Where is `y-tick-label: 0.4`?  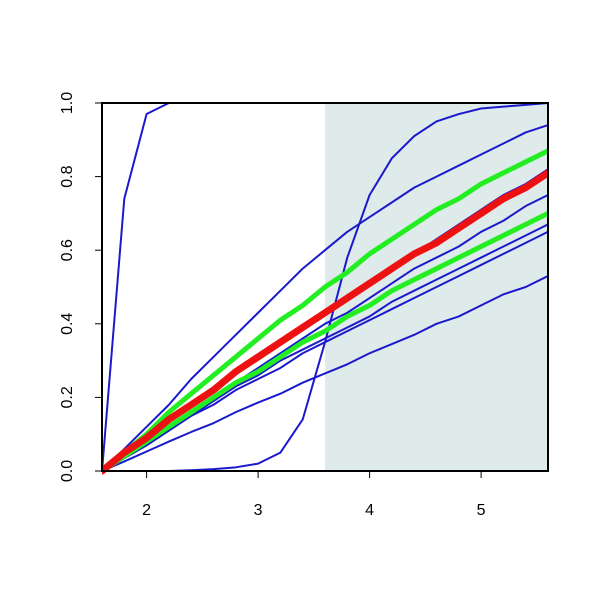
y-tick-label: 0.4 is located at coordinates (67, 324).